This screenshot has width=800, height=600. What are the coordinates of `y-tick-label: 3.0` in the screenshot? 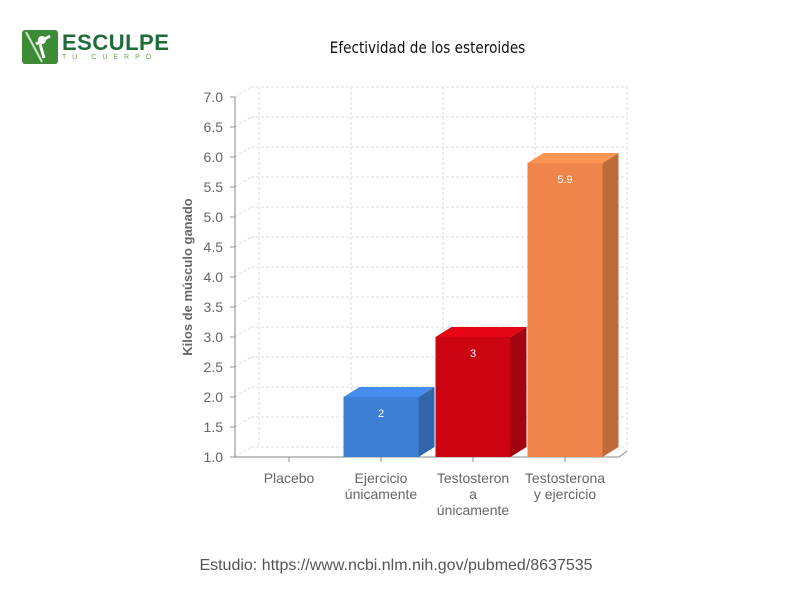 It's located at (214, 337).